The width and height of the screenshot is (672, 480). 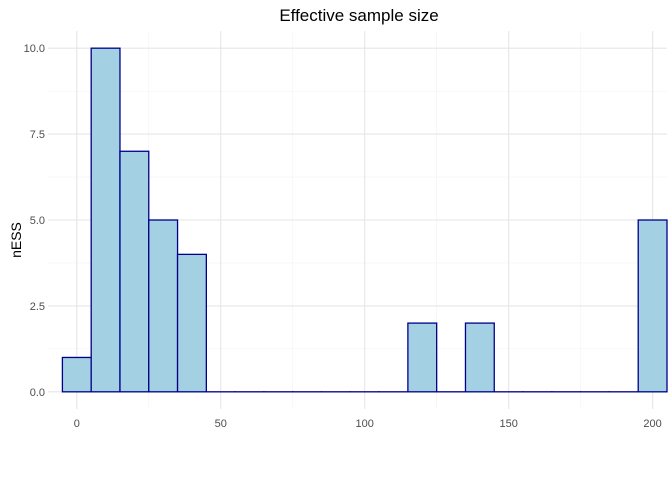 What do you see at coordinates (37, 221) in the screenshot?
I see `y-tick-label: 5.0` at bounding box center [37, 221].